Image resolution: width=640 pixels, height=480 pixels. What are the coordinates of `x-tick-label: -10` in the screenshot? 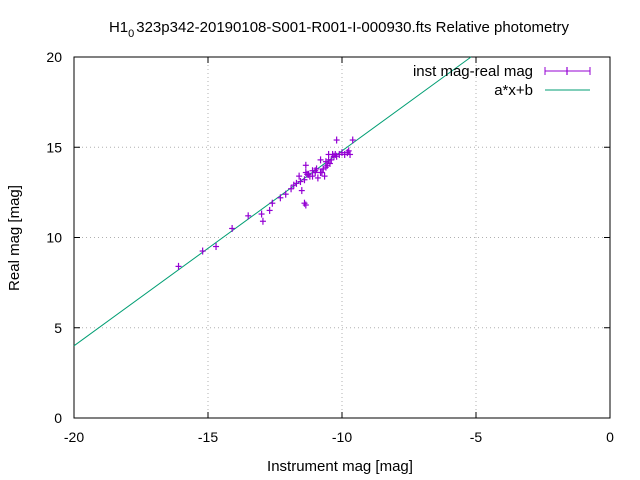 It's located at (342, 437).